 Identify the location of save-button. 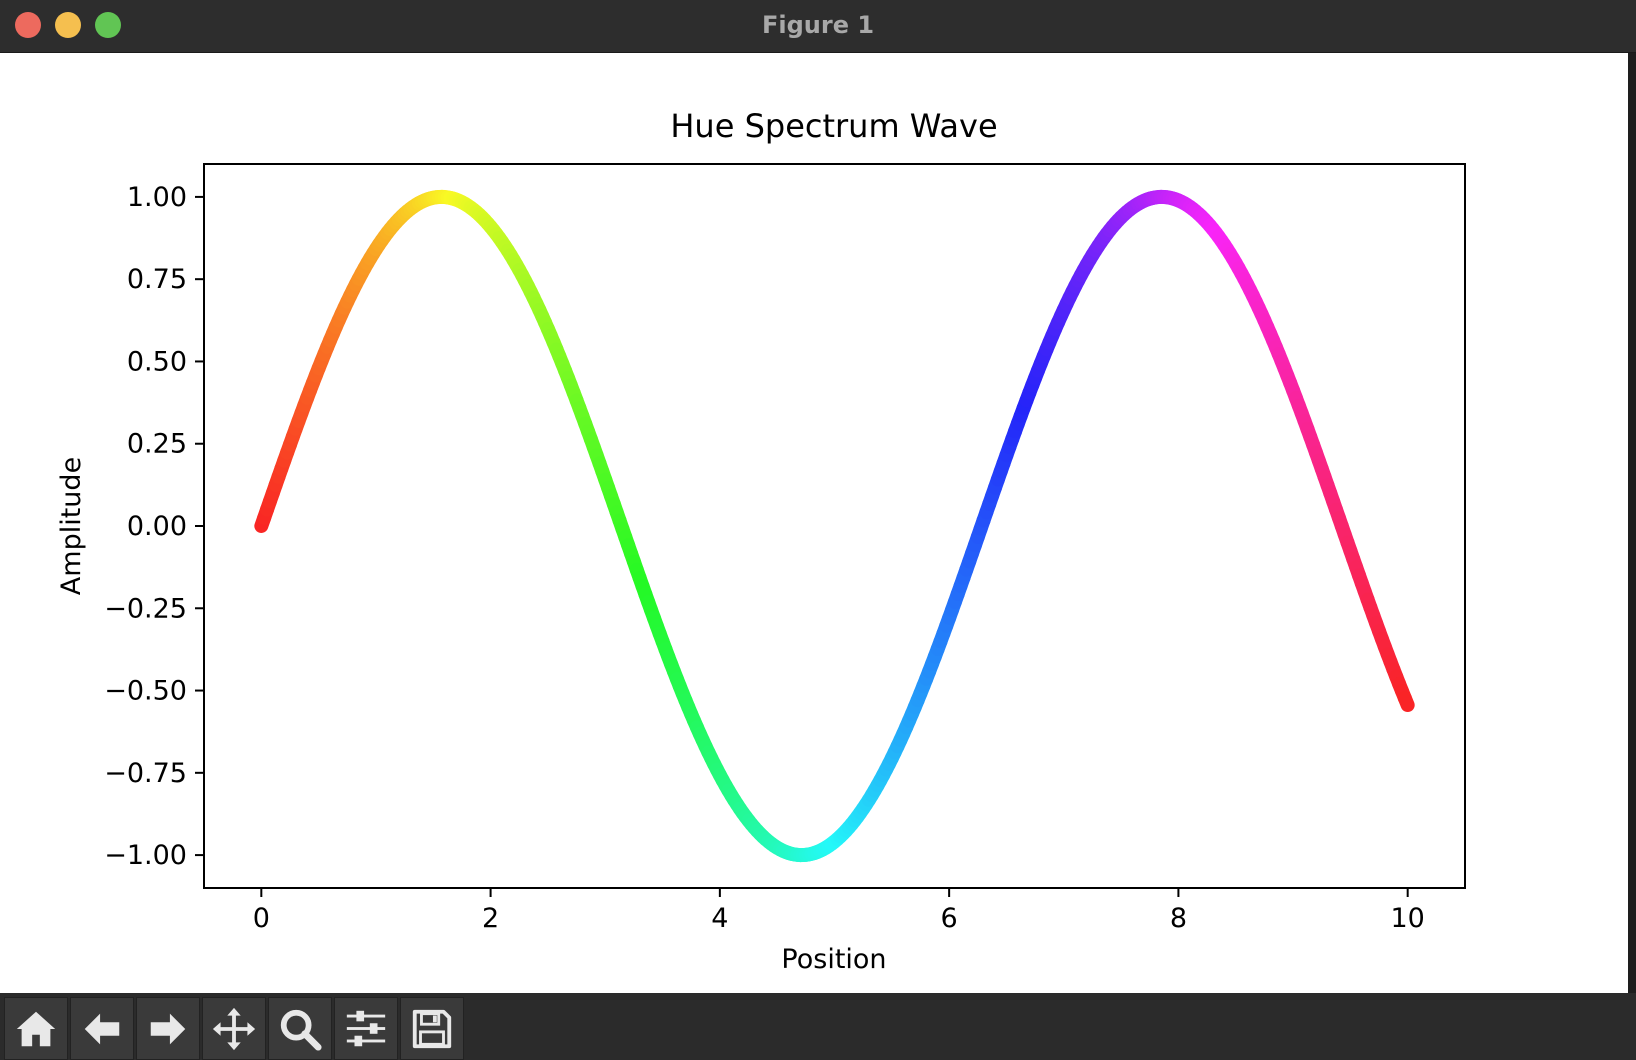
(432, 1028).